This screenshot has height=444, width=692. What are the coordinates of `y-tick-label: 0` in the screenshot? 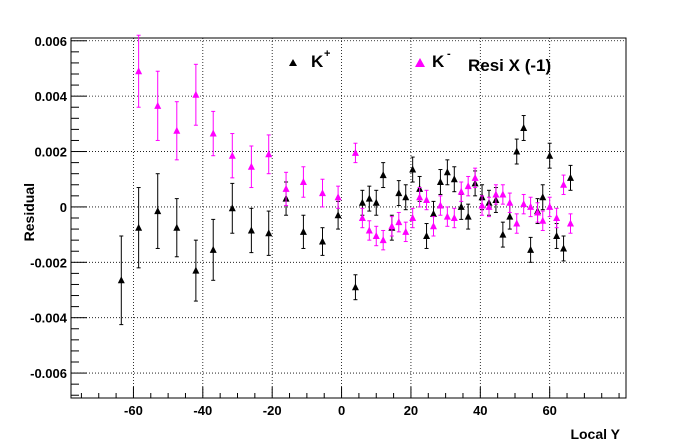 It's located at (63, 207).